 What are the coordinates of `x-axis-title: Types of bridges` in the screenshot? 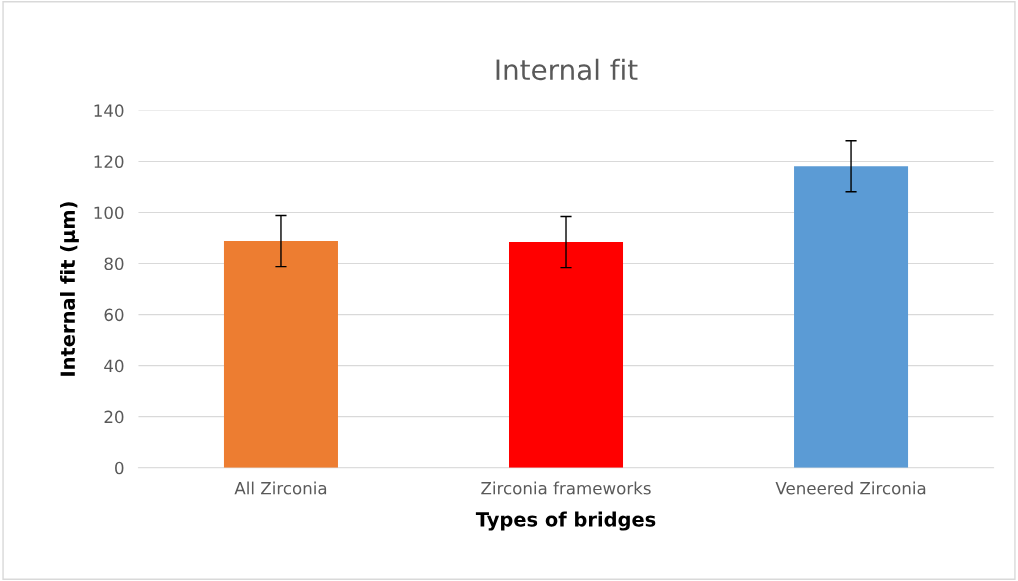 It's located at (565, 521).